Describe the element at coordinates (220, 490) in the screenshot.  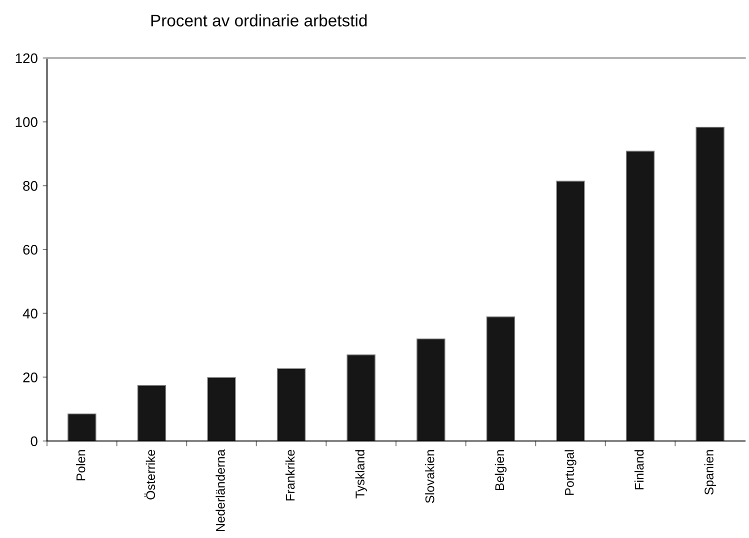
I see `x-tick-label: Nederländerna` at that location.